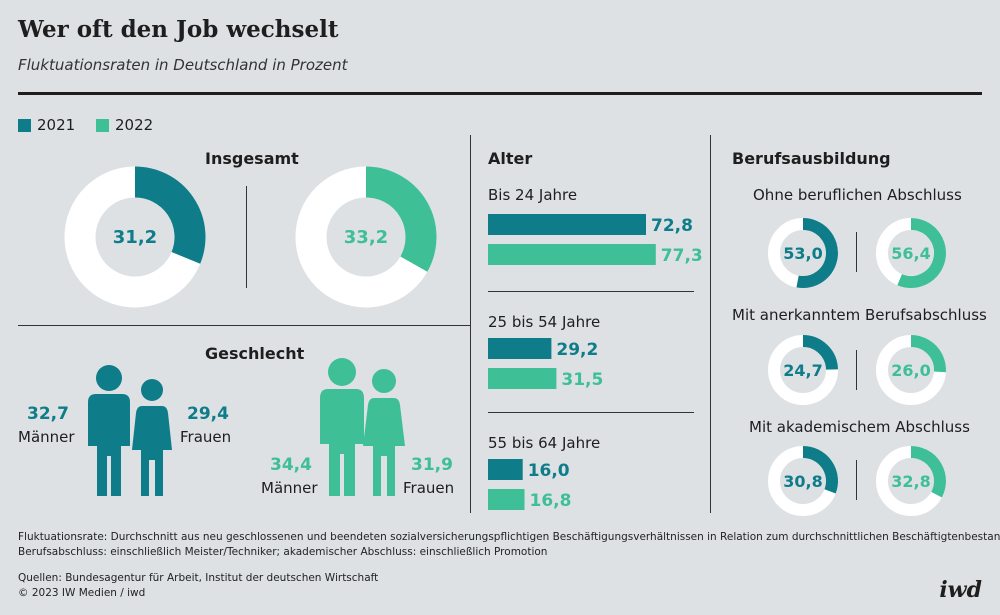 The width and height of the screenshot is (1000, 615). Describe the element at coordinates (811, 158) in the screenshot. I see `section-title-berufsausbildung: Berufsausbildung` at that location.